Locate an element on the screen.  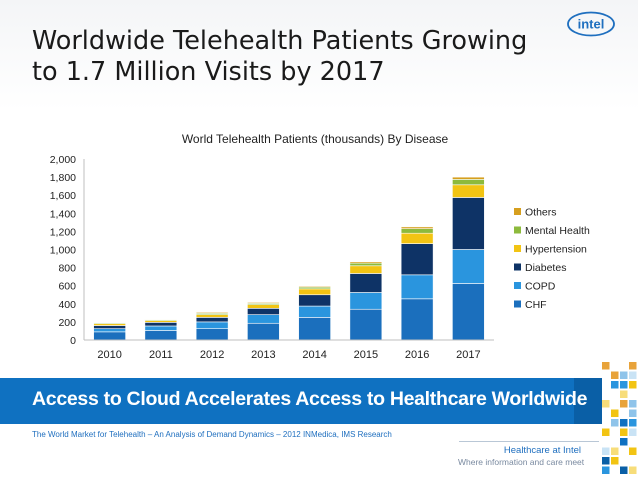
y-tick-label: 1,800 is located at coordinates (63, 178).